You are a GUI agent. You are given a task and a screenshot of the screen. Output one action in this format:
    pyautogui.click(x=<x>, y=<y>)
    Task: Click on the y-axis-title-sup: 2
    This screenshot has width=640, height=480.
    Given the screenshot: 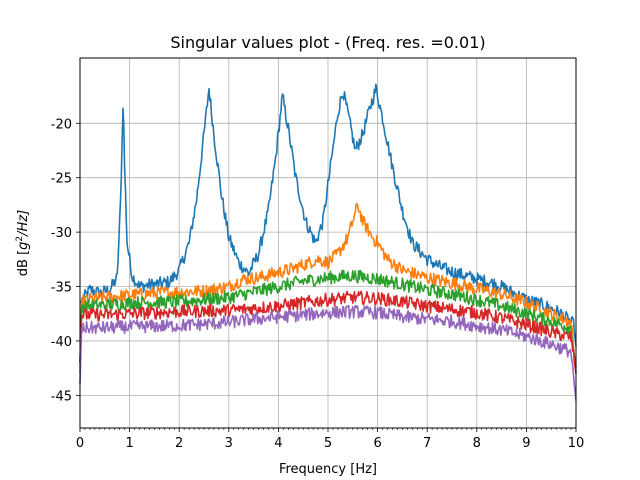 What is the action you would take?
    pyautogui.click(x=20, y=239)
    